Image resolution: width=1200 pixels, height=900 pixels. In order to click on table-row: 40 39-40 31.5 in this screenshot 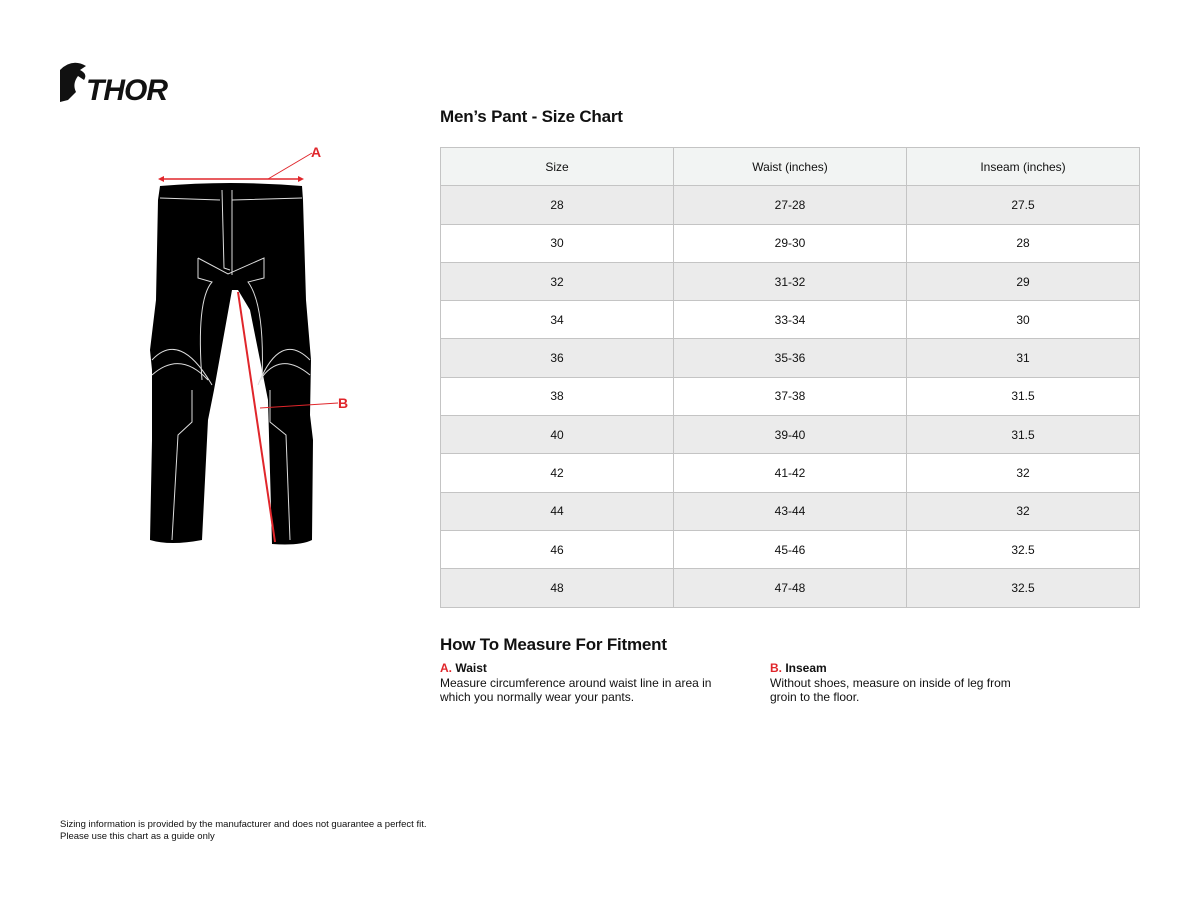, I will do `click(790, 435)`.